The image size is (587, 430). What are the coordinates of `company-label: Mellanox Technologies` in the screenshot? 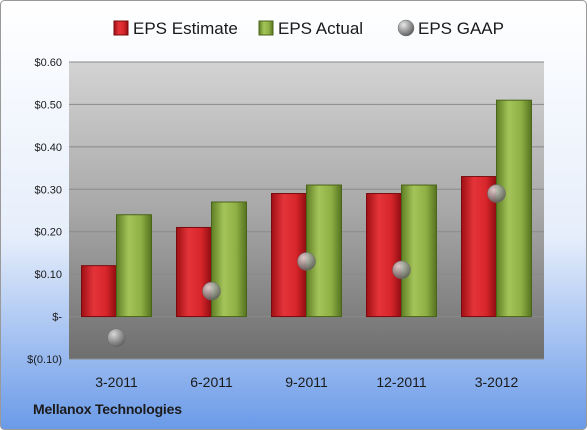 It's located at (107, 409).